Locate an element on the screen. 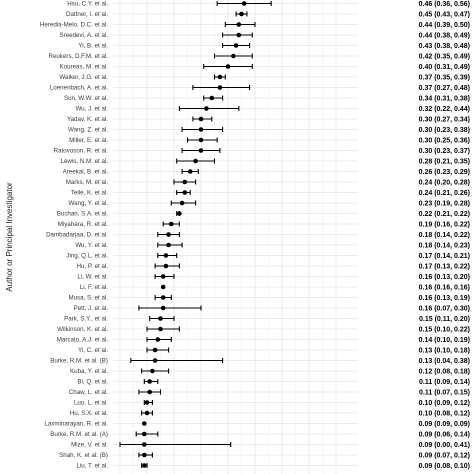  estimate-label: 0.46 (0.36, 0.56) is located at coordinates (444, 4).